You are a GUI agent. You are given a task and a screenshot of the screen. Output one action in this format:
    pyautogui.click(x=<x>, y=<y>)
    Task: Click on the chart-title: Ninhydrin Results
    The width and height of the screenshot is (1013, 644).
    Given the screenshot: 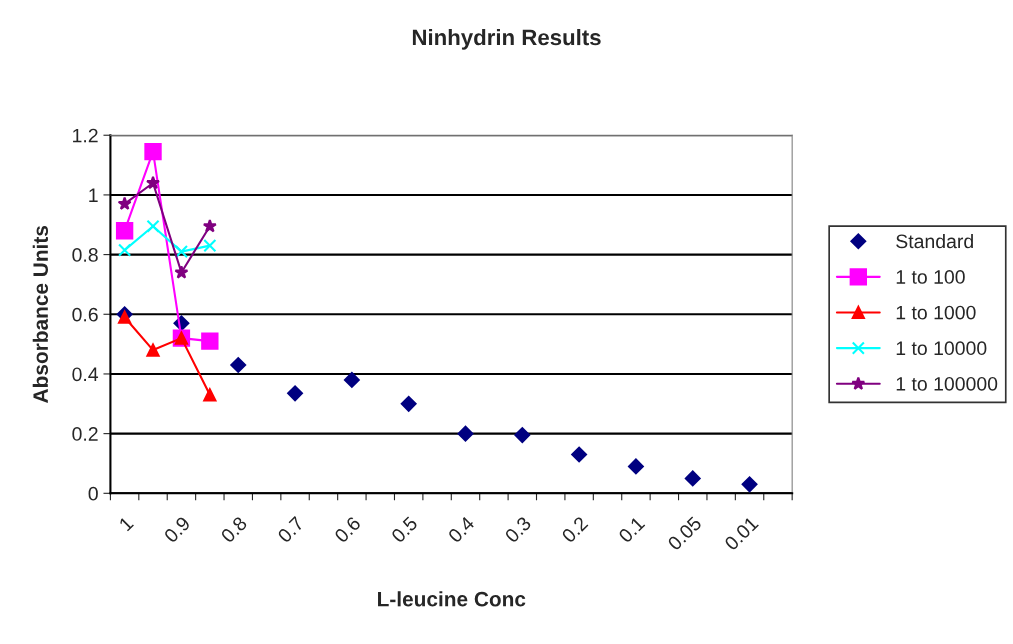 What is the action you would take?
    pyautogui.click(x=506, y=39)
    